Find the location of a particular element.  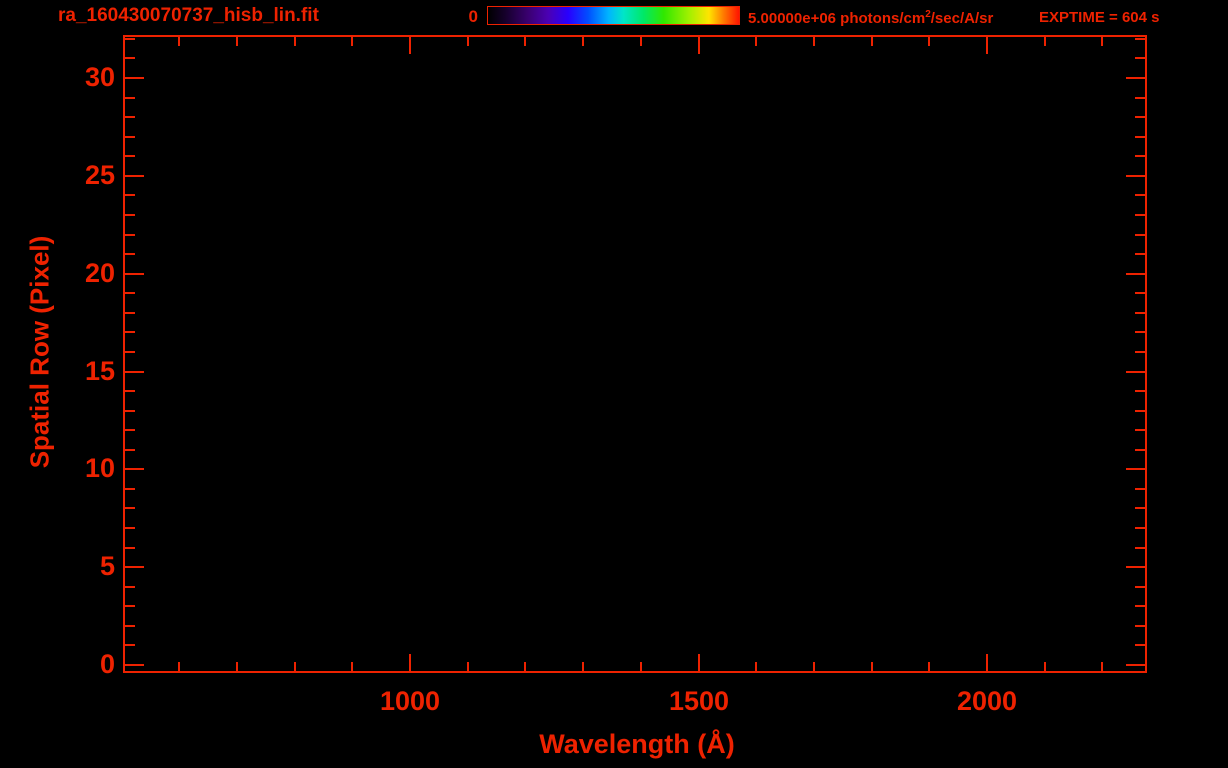

y-tick-label: 25 is located at coordinates (99, 174).